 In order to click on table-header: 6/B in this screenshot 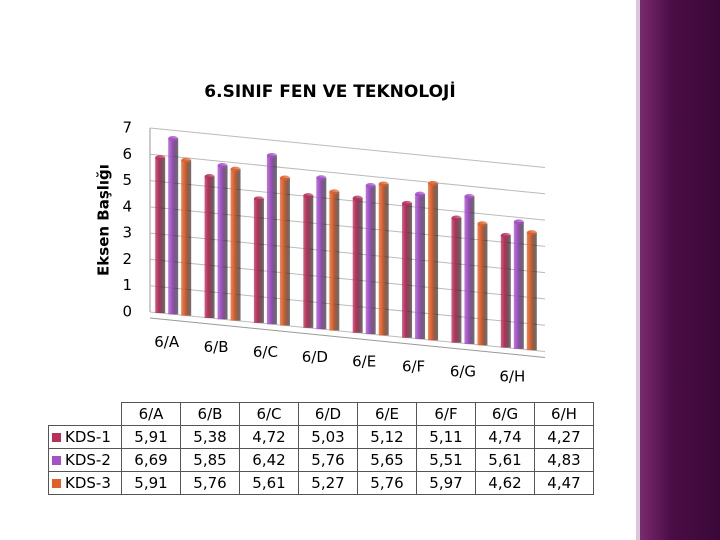, I will do `click(210, 414)`.